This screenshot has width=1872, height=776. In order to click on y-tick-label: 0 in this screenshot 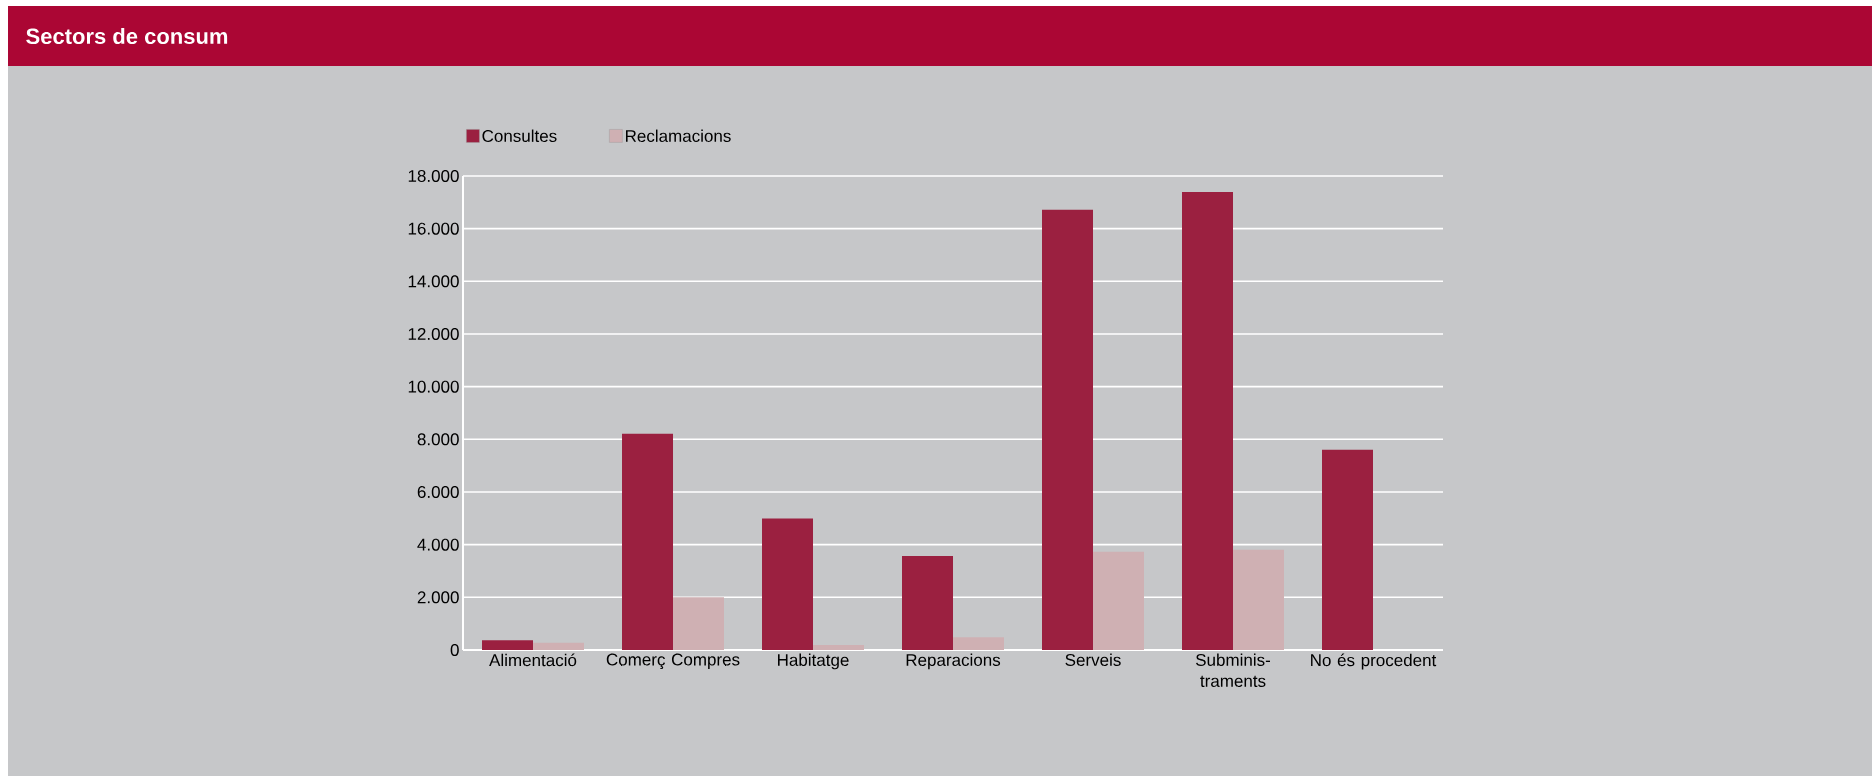, I will do `click(454, 650)`.